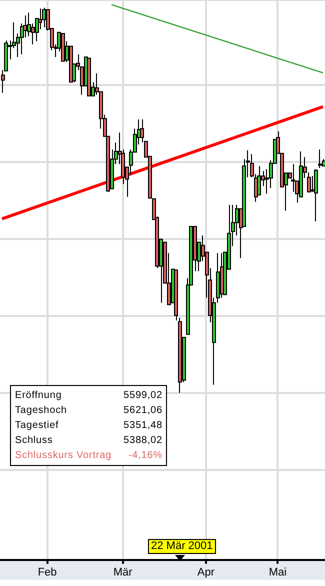  Describe the element at coordinates (37, 426) in the screenshot. I see `text: Tagestief` at that location.